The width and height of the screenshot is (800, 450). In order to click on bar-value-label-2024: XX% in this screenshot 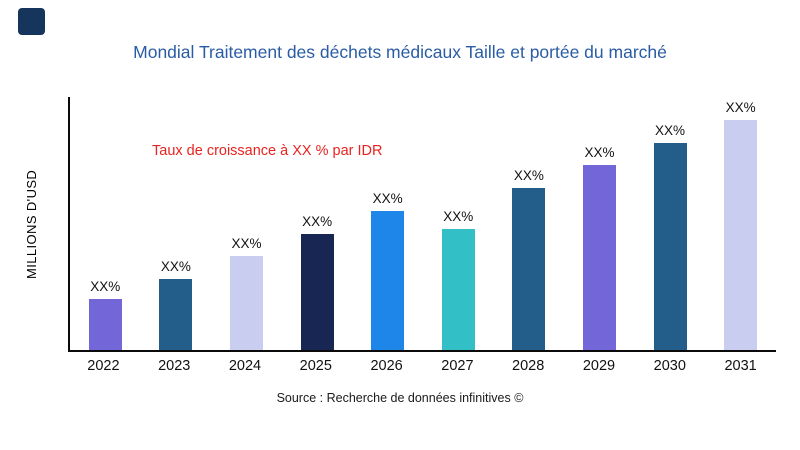, I will do `click(246, 244)`.